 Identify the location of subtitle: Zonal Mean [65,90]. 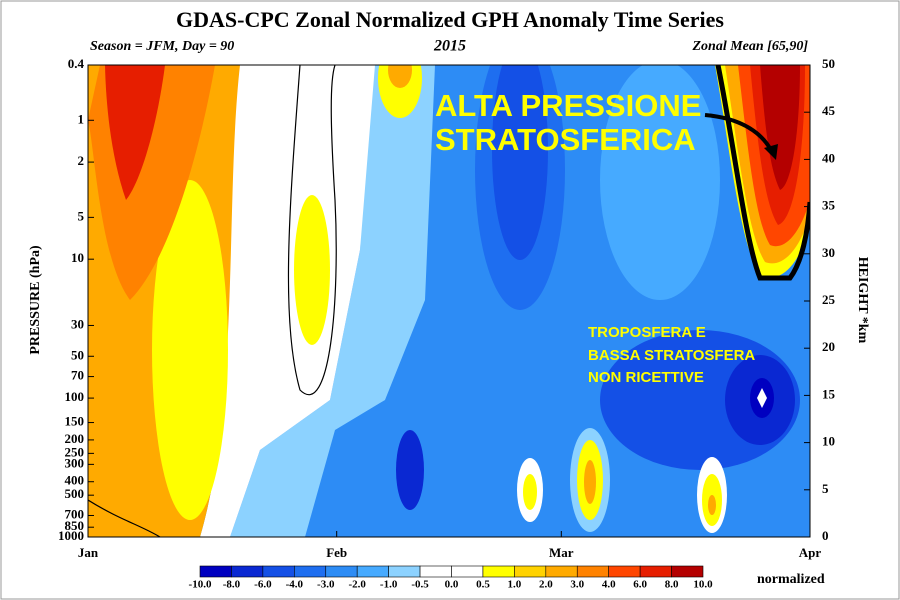
(750, 46).